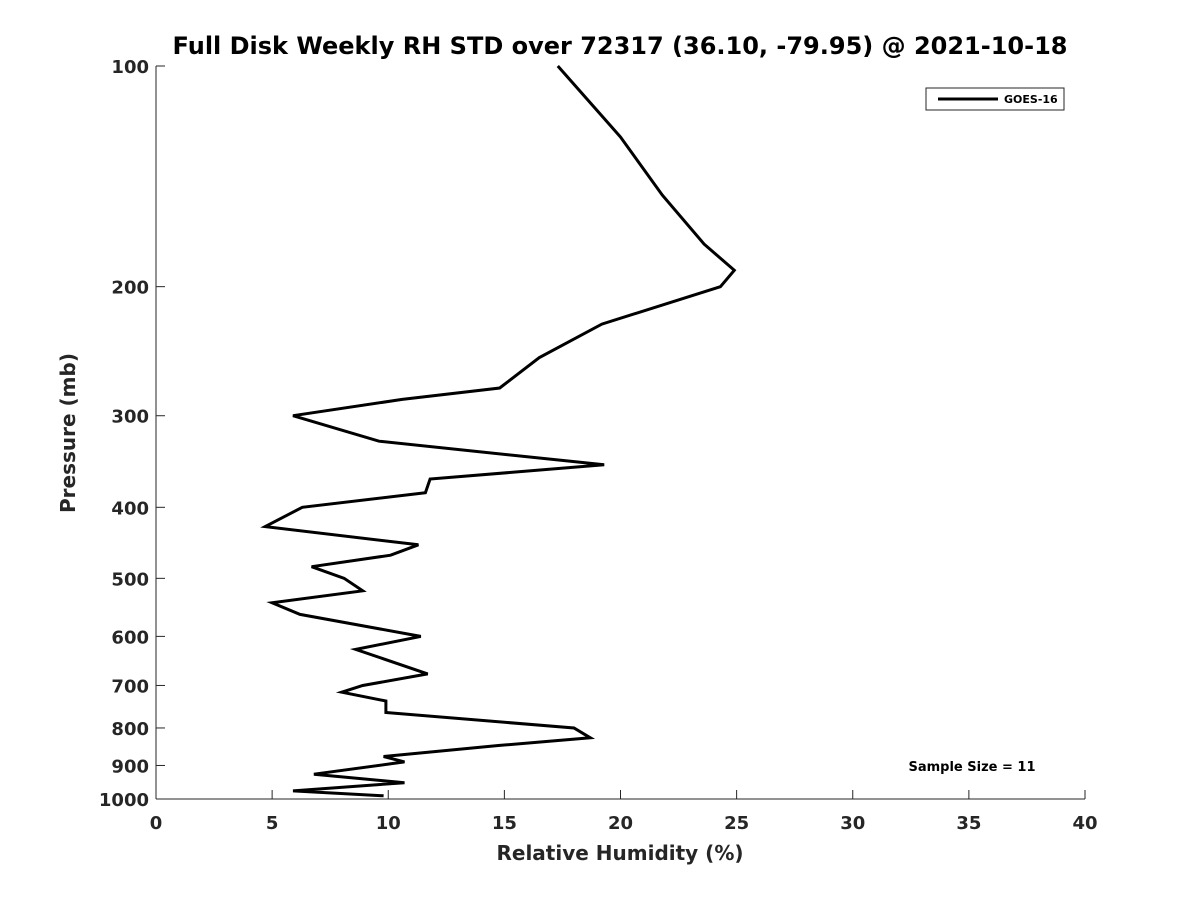 The width and height of the screenshot is (1200, 900). What do you see at coordinates (130, 766) in the screenshot?
I see `y-tick-label-900: 900` at bounding box center [130, 766].